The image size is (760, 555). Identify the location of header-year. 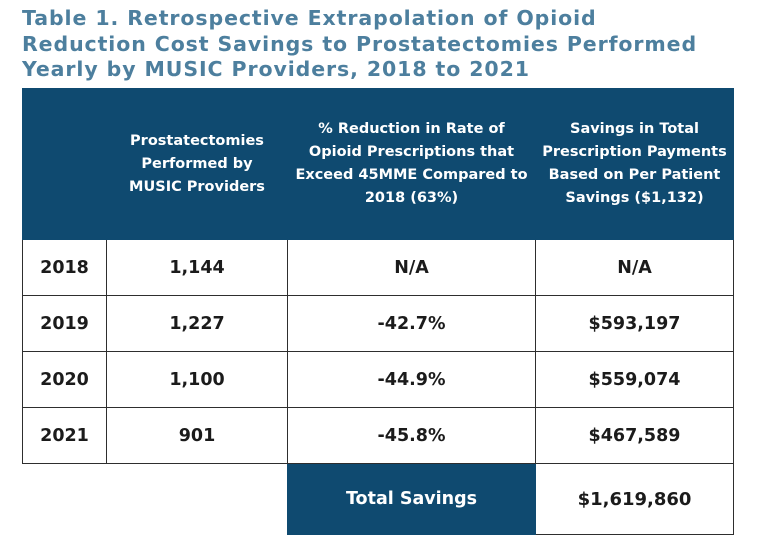
(64, 164).